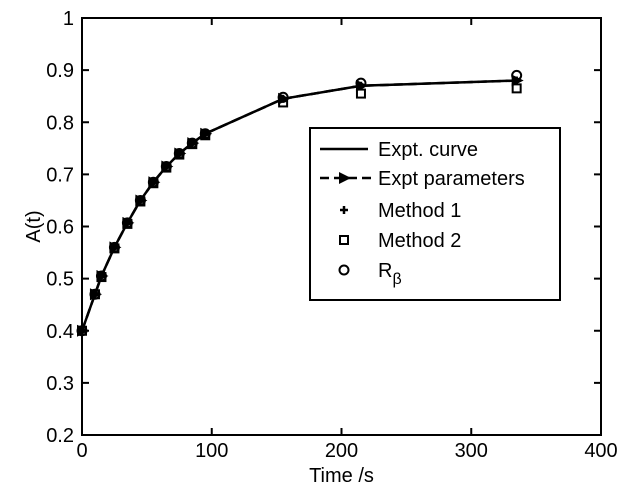 The height and width of the screenshot is (486, 630). Describe the element at coordinates (396, 279) in the screenshot. I see `legend-label-subscript: β` at that location.